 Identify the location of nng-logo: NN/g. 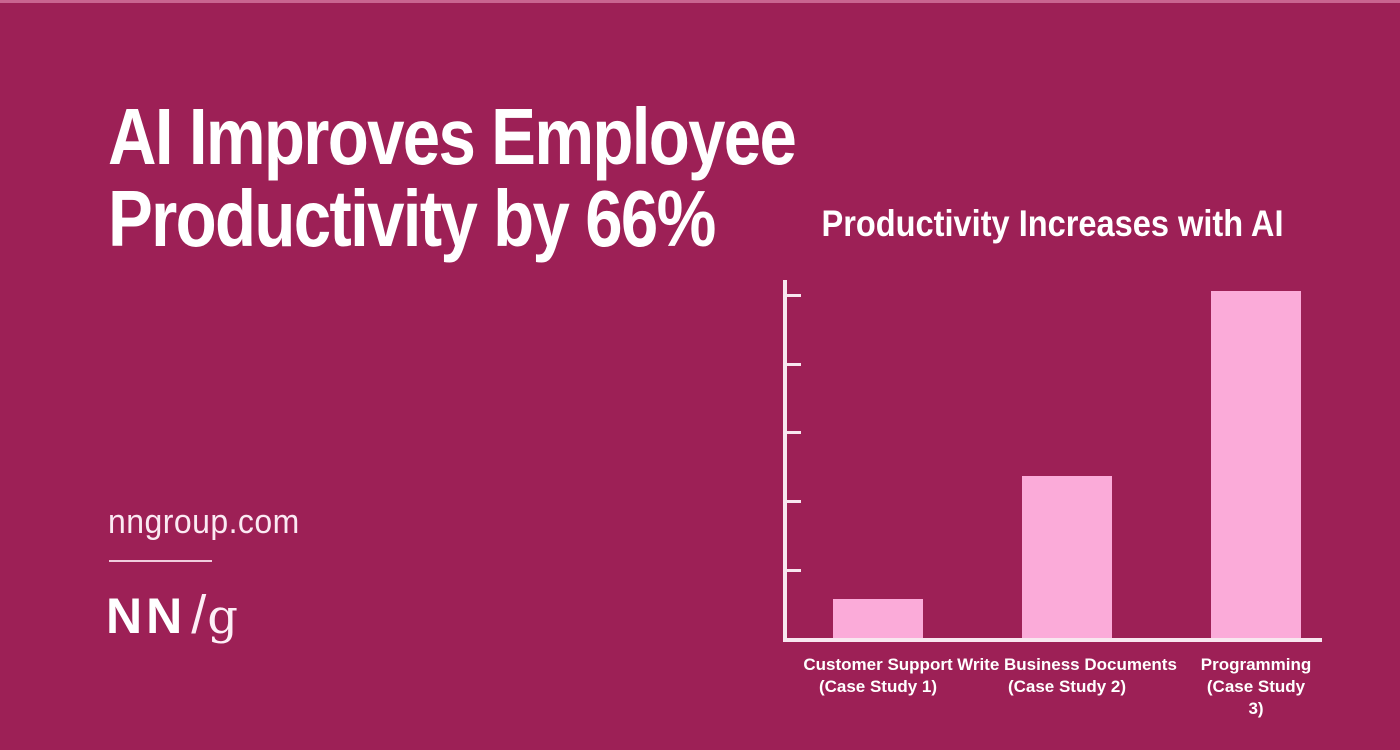
(172, 616).